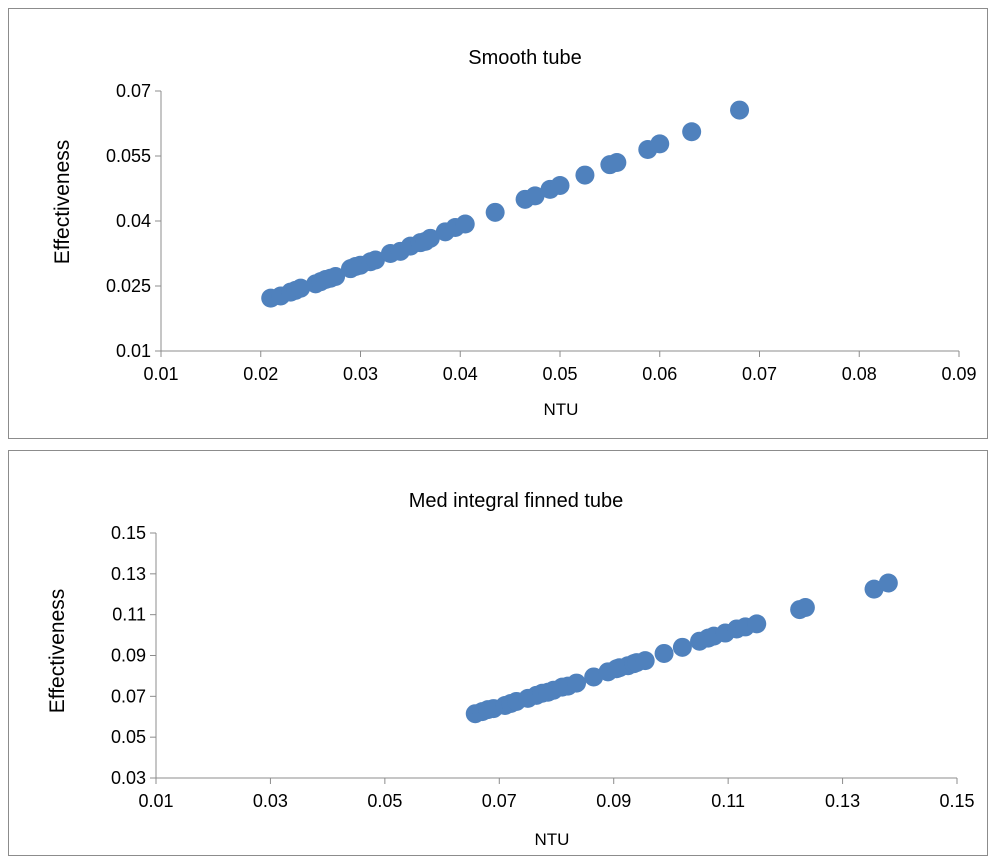 The width and height of the screenshot is (989, 859). I want to click on y-tick-label: 0.025, so click(128, 286).